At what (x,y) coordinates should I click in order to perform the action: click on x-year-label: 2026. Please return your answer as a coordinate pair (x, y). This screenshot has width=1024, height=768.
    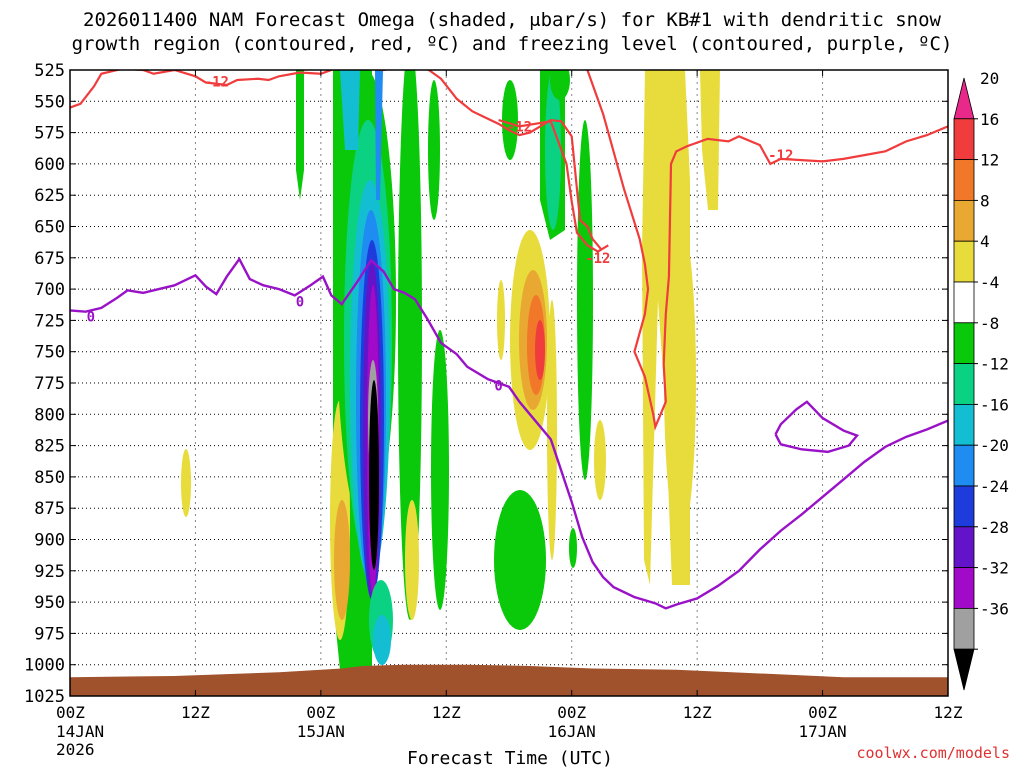
    Looking at the image, I should click on (75, 749).